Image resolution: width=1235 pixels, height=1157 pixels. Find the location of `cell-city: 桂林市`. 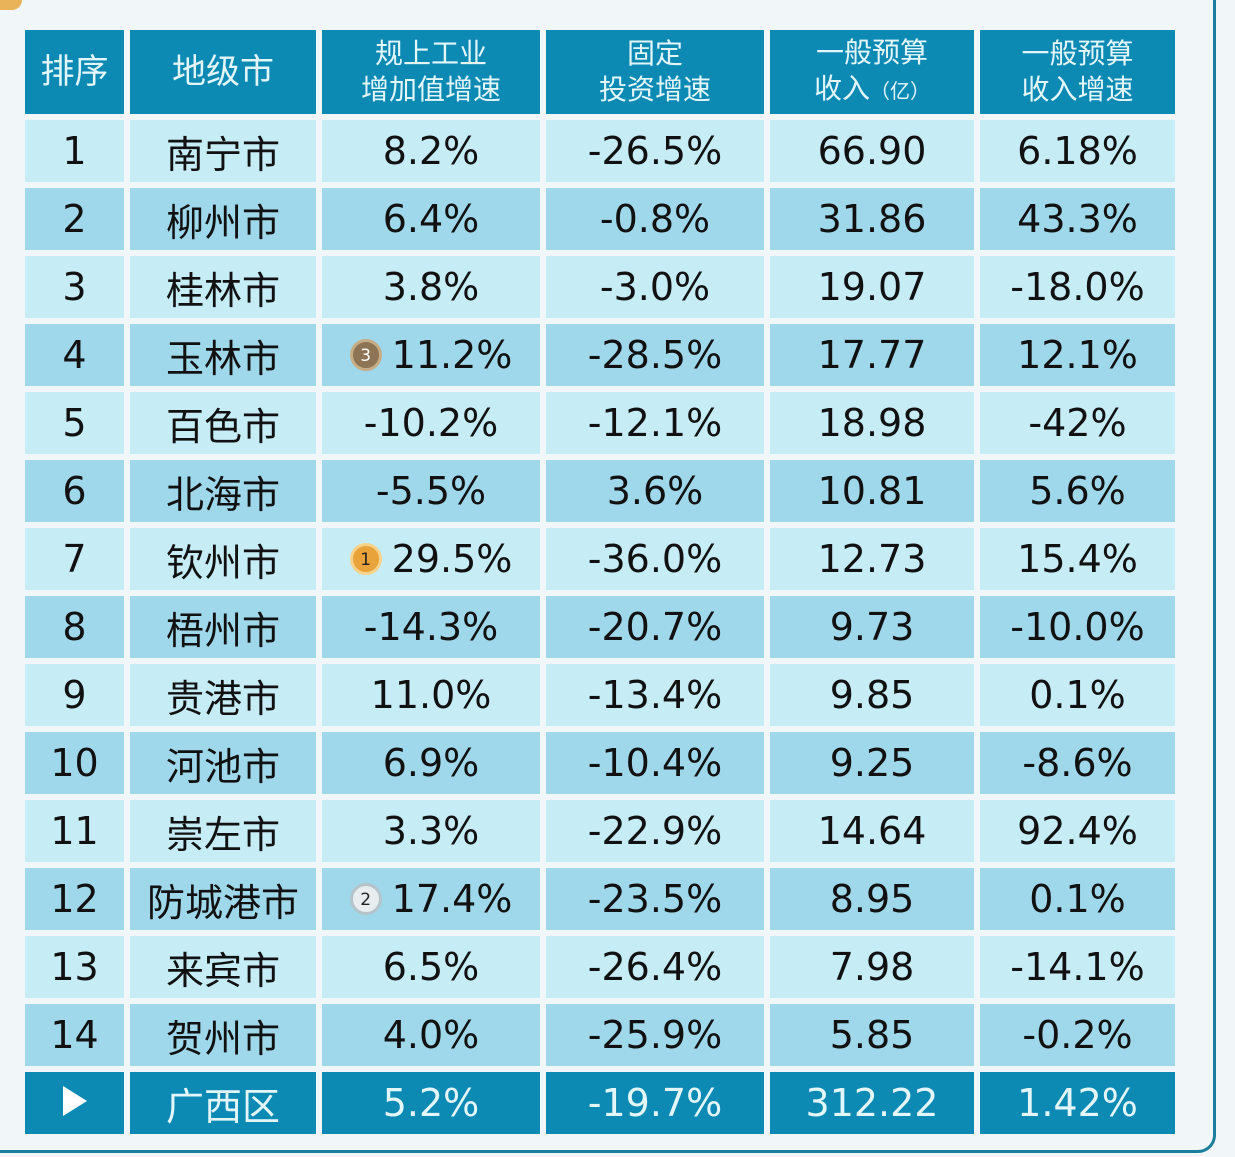

cell-city: 桂林市 is located at coordinates (223, 287).